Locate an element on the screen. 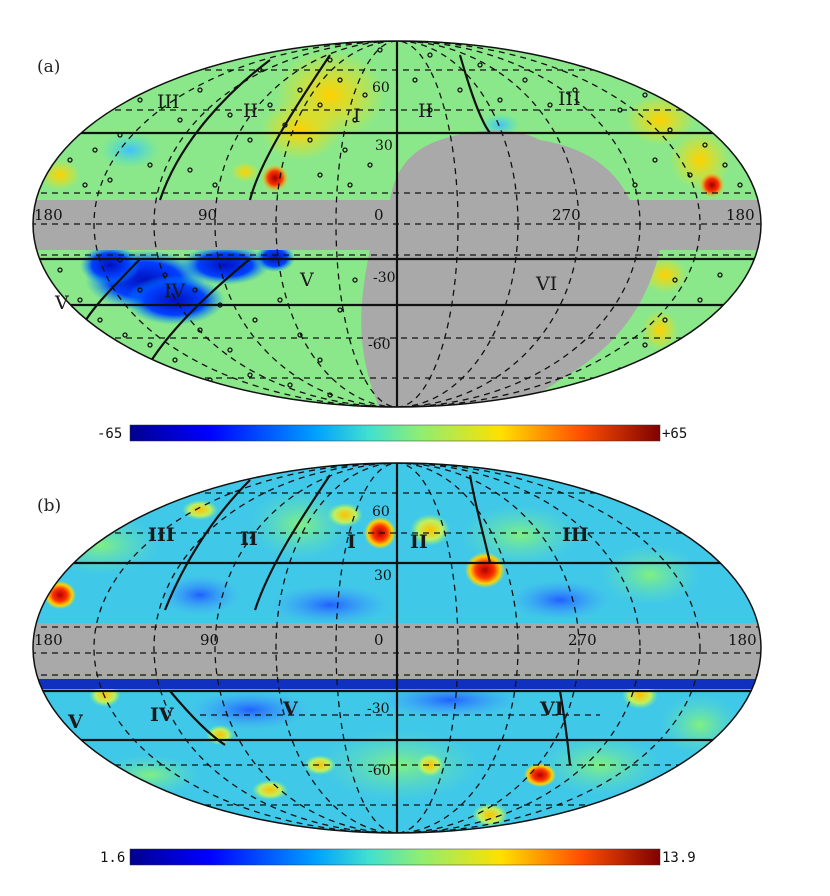 This screenshot has height=896, width=830. lon-label-270-b: 270 is located at coordinates (582, 640).